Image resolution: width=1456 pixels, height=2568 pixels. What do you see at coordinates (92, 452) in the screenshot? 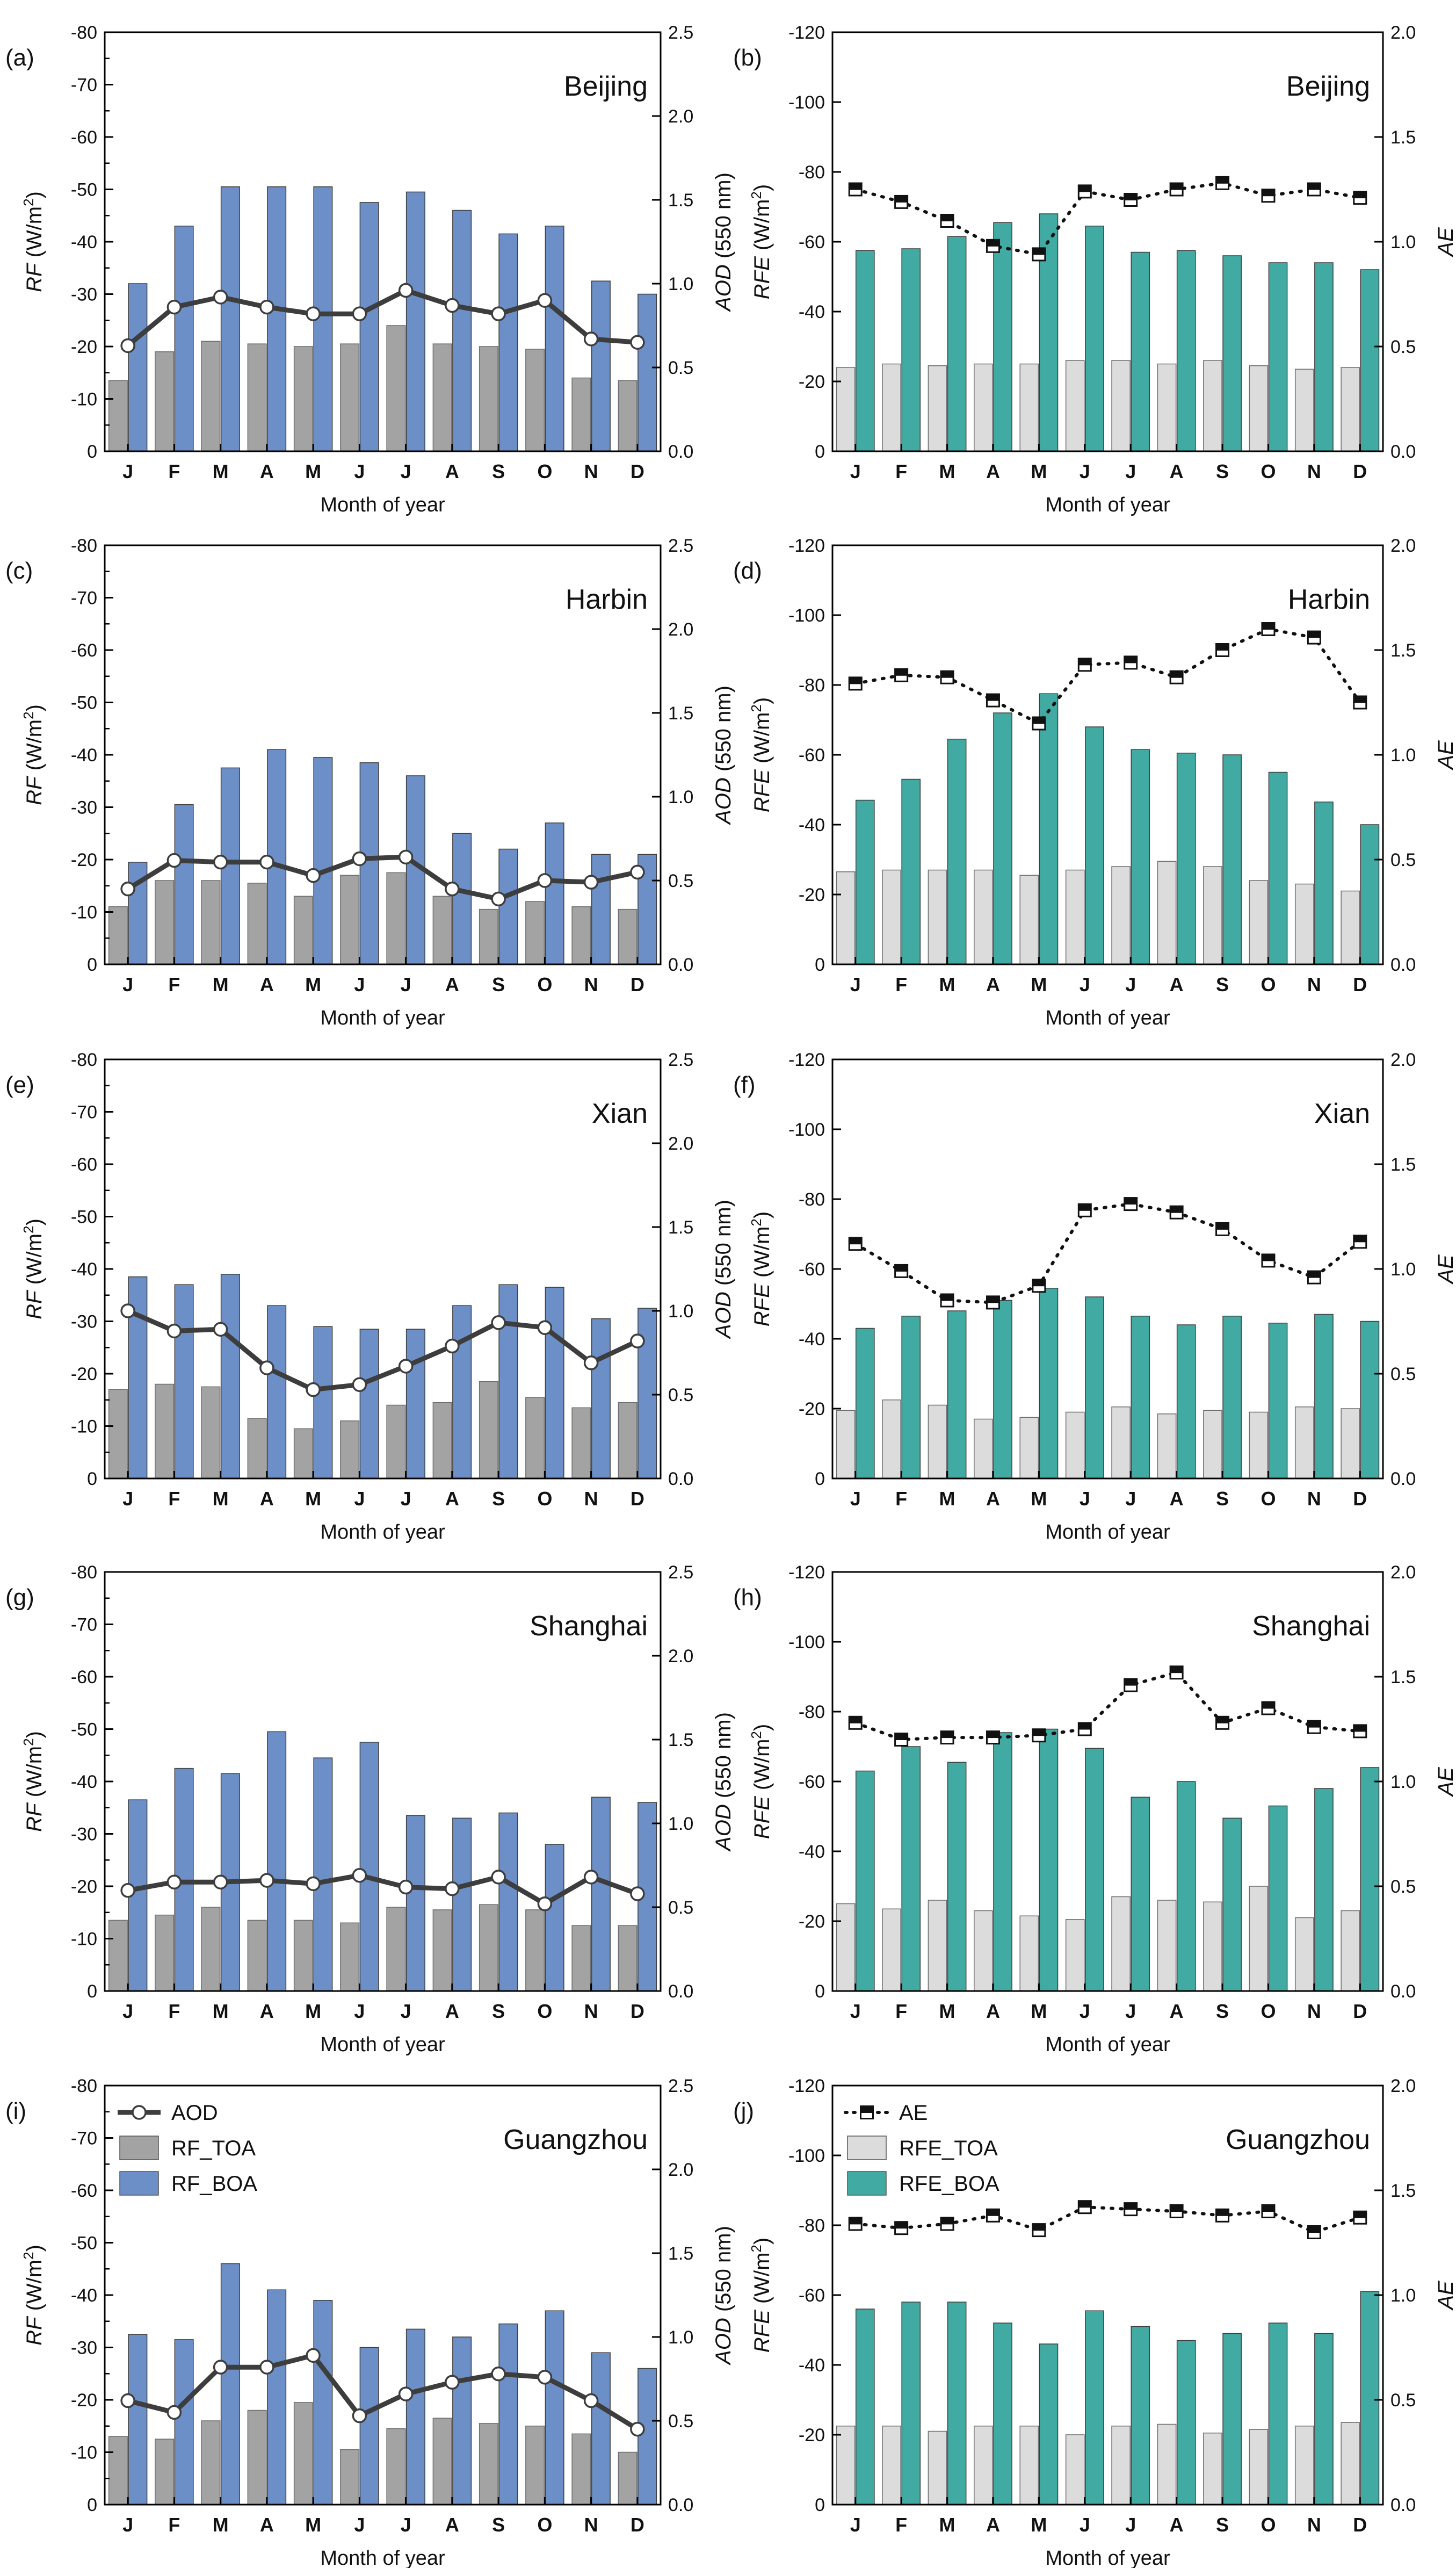
I see `y-tick-label: 0` at bounding box center [92, 452].